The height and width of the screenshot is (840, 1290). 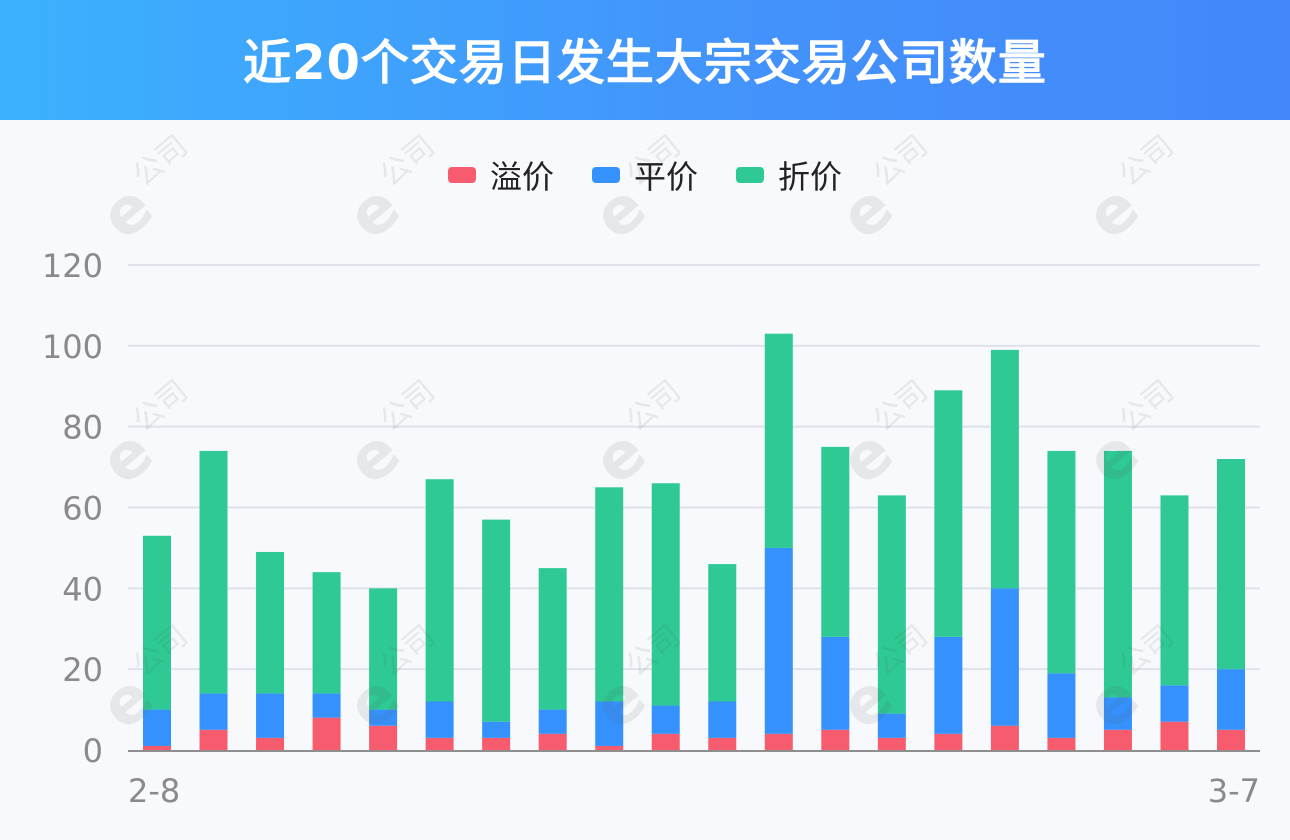 What do you see at coordinates (82, 509) in the screenshot?
I see `y-tick-label: 60` at bounding box center [82, 509].